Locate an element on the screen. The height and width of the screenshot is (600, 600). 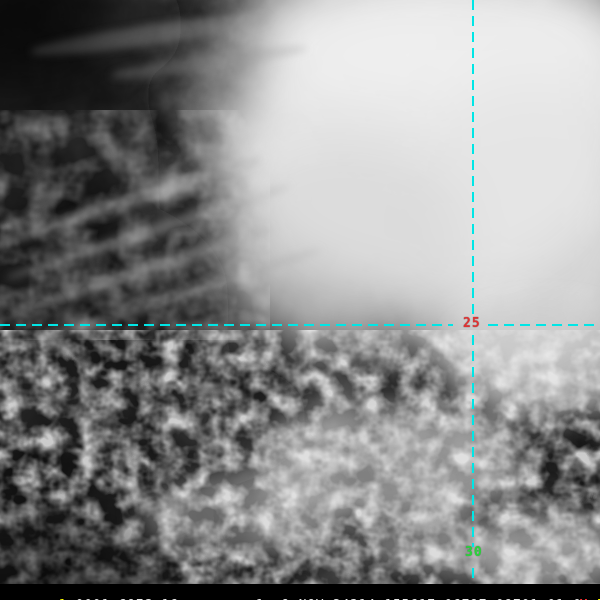
gridline-label-30: 30 is located at coordinates (474, 552).